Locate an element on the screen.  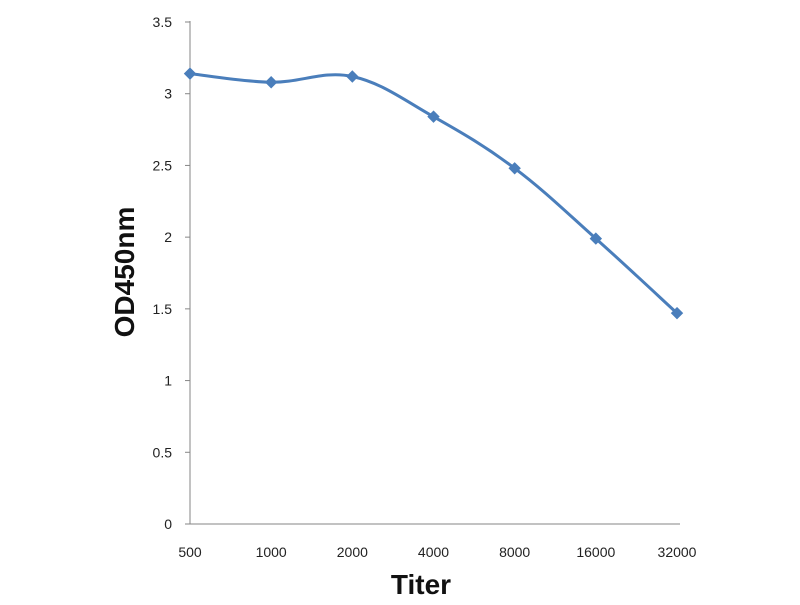
x-tick-label: 2000 is located at coordinates (352, 552).